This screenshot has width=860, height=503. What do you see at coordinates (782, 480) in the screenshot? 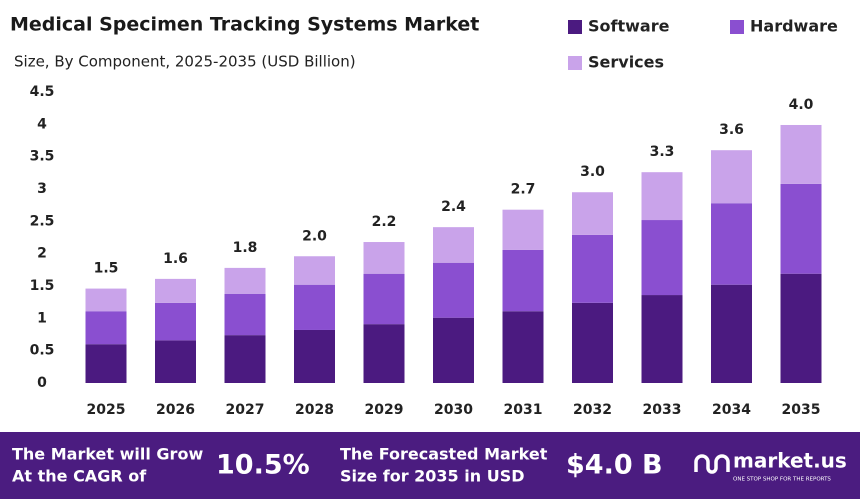
I see `brand-tagline: ONE STOP SHOP FOR THE REPORTS` at bounding box center [782, 480].